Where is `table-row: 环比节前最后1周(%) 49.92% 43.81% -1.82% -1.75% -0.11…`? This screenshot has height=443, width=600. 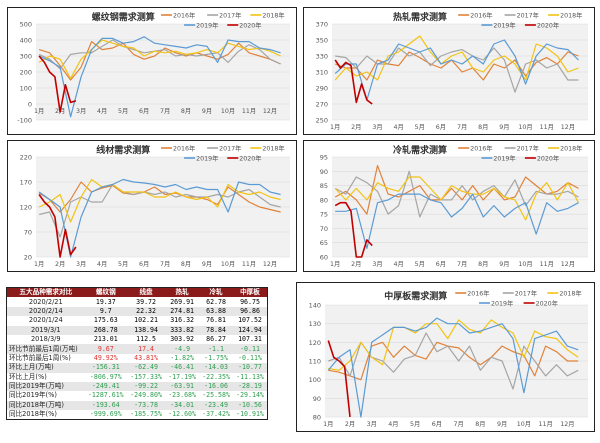
table-row: 环比节前最后1周(%) 49.92% 43.81% -1.82% -1.75% -0.11… is located at coordinates (137, 358).